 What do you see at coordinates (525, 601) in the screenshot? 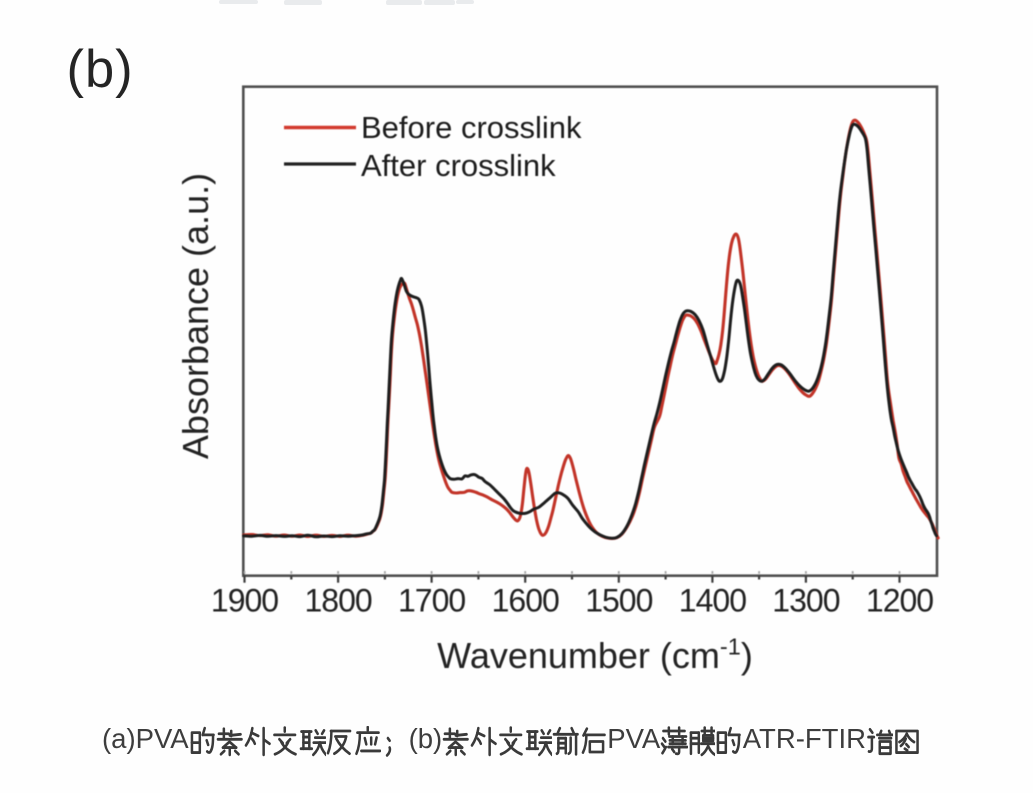
I see `svg-text: 1600` at bounding box center [525, 601].